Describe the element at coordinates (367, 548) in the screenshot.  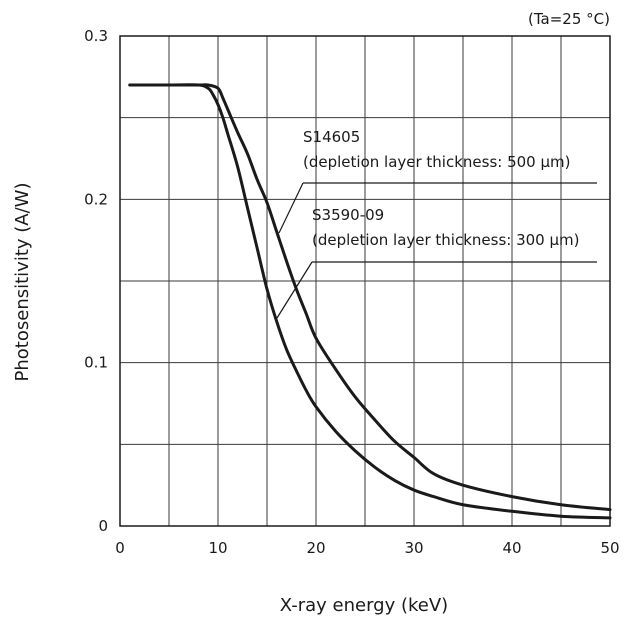
I see `x-axis-ticks: 0 10 20 30 40 50` at that location.